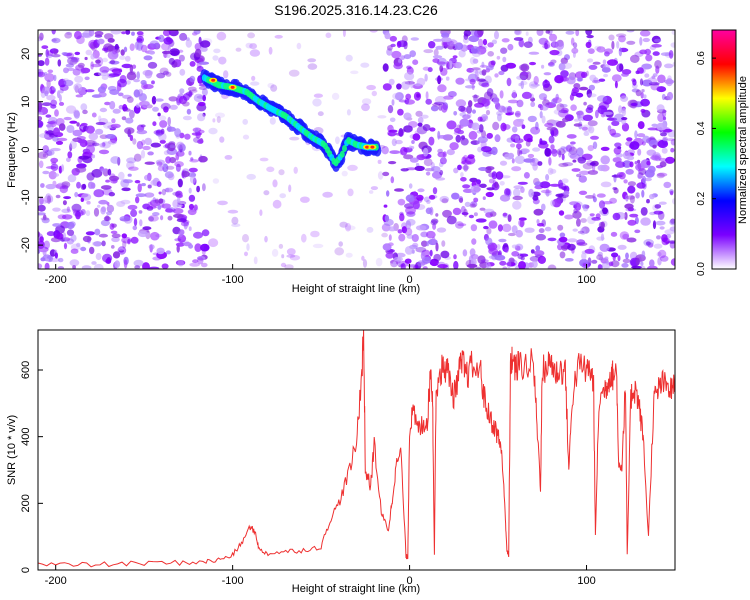 Image resolution: width=750 pixels, height=600 pixels. What do you see at coordinates (356, 589) in the screenshot?
I see `snr-x-label: Height of straight line (km)` at bounding box center [356, 589].